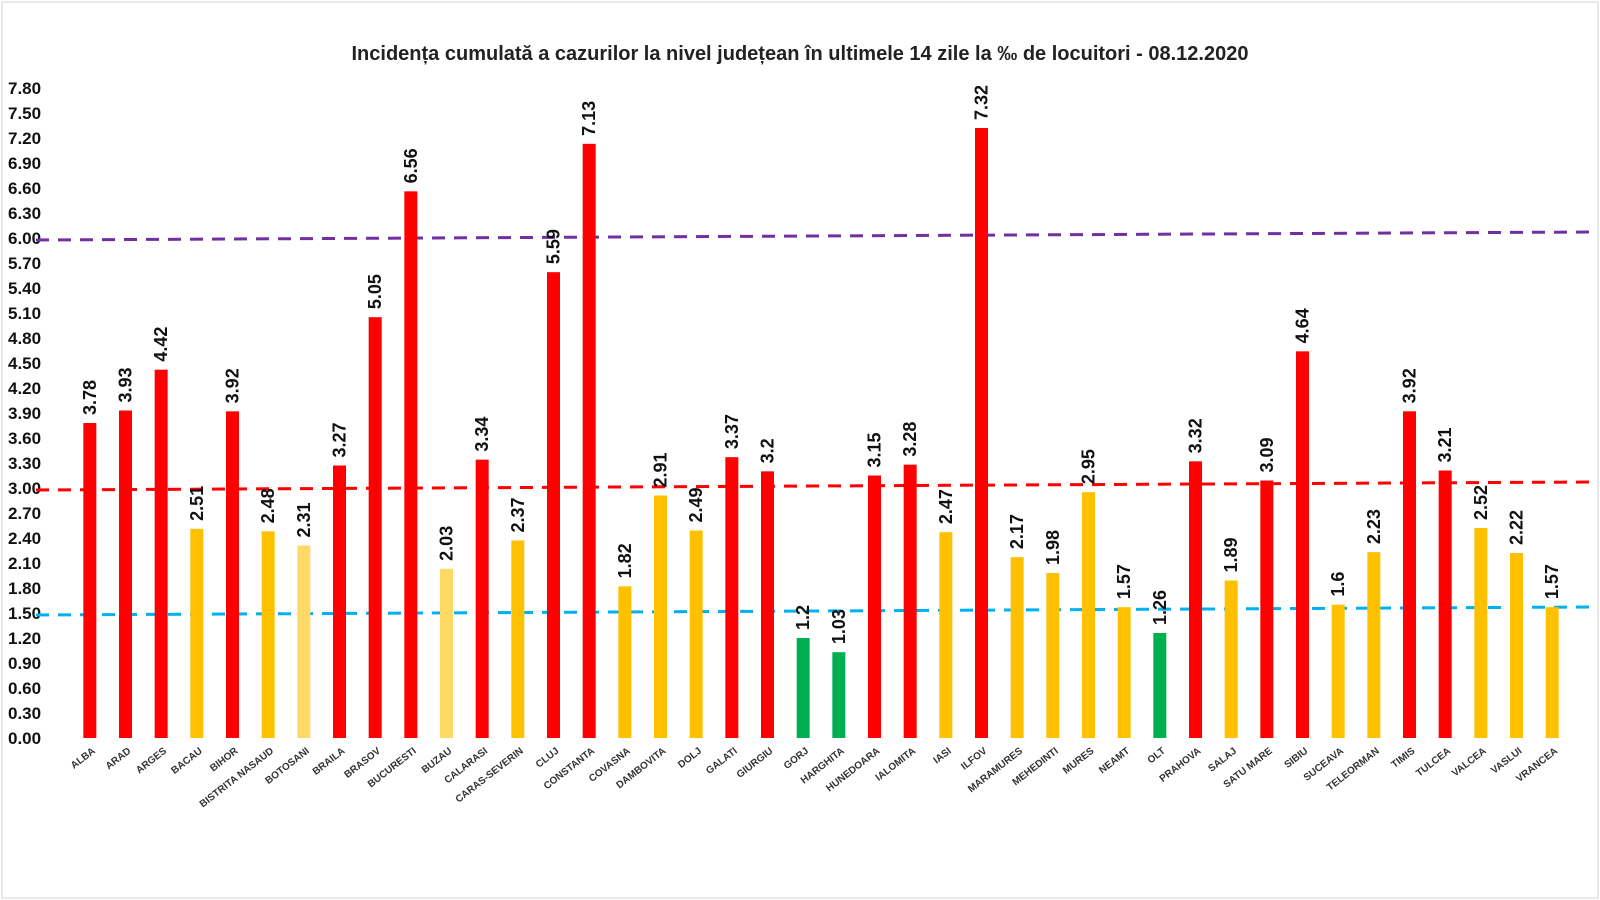 This screenshot has height=900, width=1600. What do you see at coordinates (910, 439) in the screenshot?
I see `data-label: 3.28` at bounding box center [910, 439].